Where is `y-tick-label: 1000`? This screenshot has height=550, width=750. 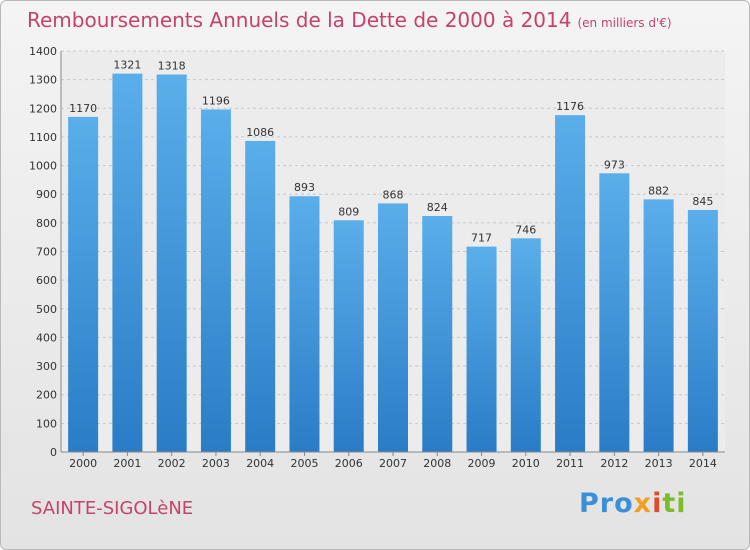
y-tick-label: 1000 is located at coordinates (43, 166).